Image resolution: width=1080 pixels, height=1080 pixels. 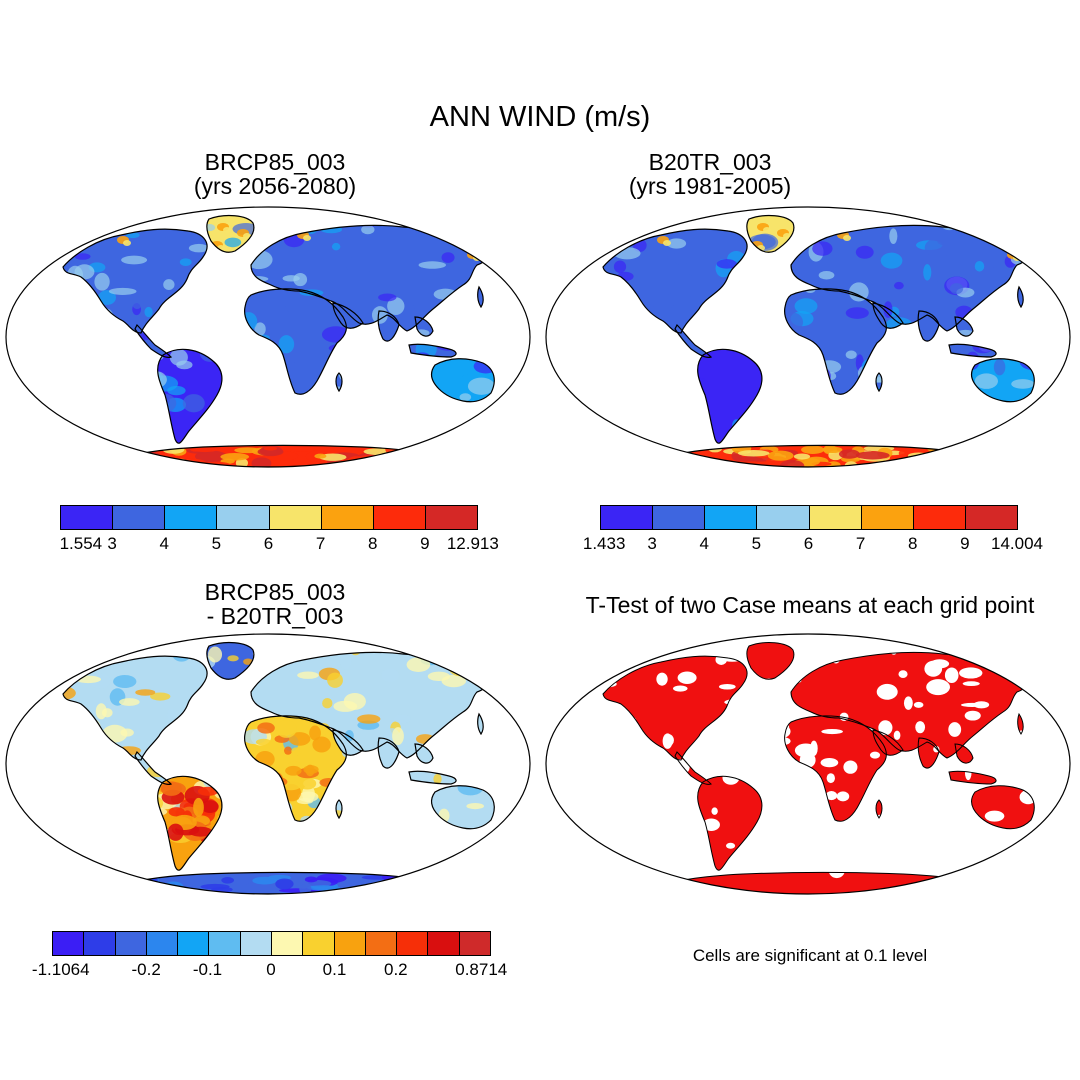 What do you see at coordinates (710, 162) in the screenshot?
I see `panel-b-title-line1: B20TR_003` at bounding box center [710, 162].